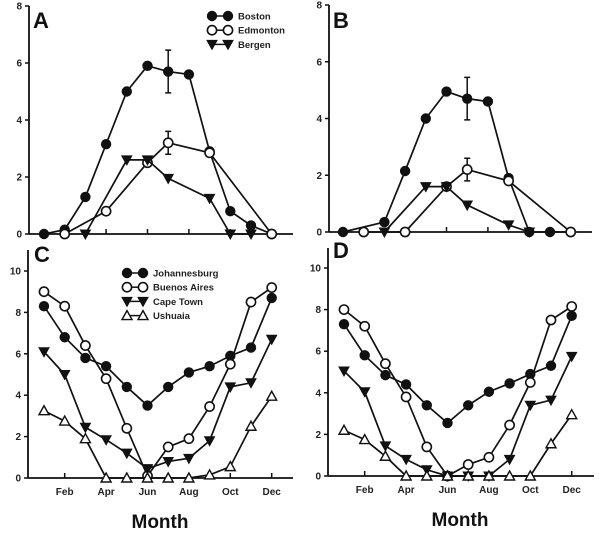 The width and height of the screenshot is (600, 546). What do you see at coordinates (19, 121) in the screenshot?
I see `y-tick-label: 4` at bounding box center [19, 121].